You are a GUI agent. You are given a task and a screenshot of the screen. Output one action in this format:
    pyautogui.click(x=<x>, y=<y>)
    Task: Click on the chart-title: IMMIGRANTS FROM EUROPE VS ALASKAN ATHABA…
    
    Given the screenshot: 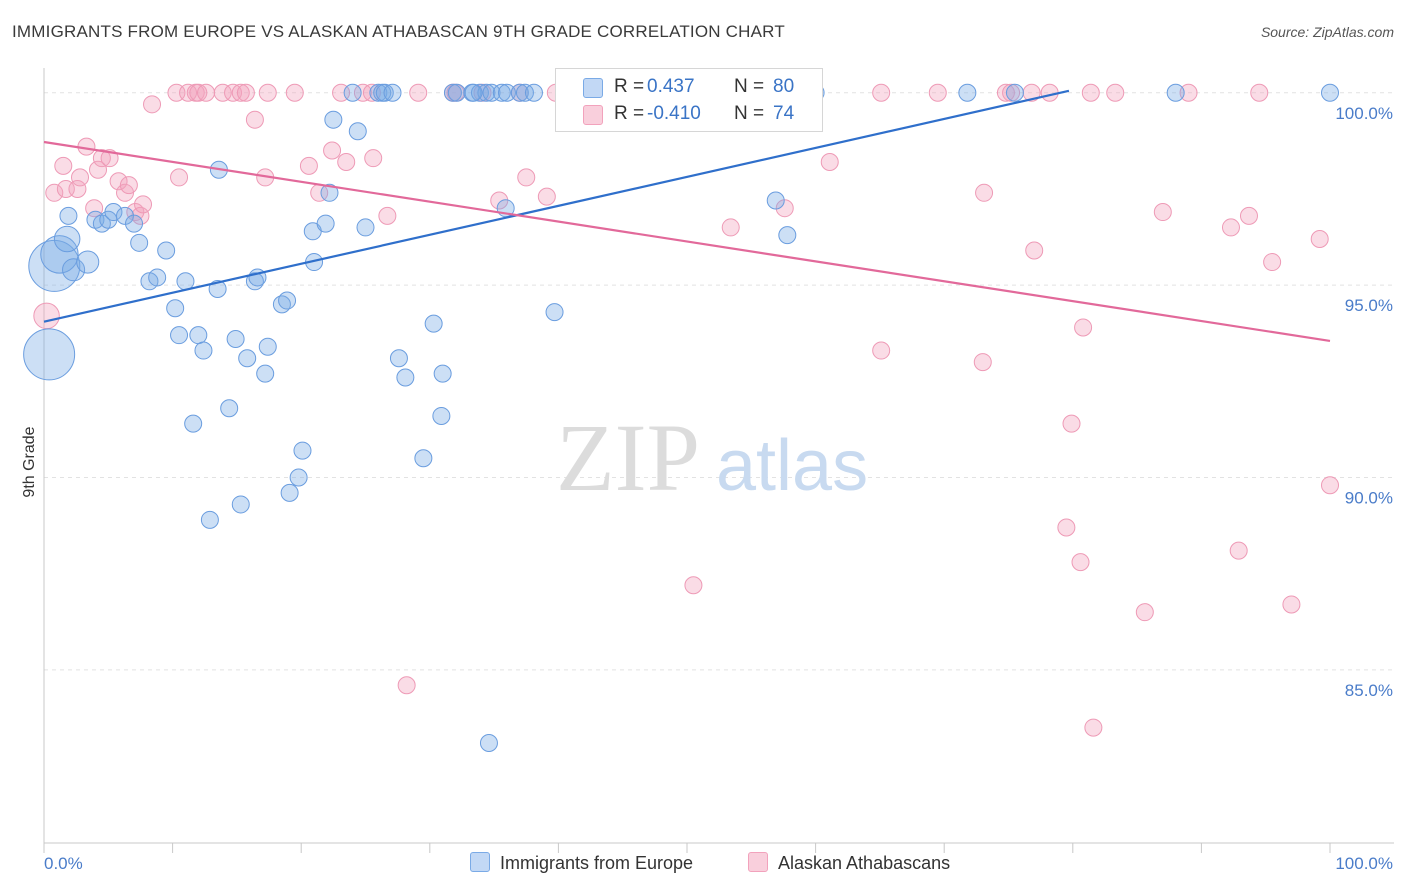 What is the action you would take?
    pyautogui.click(x=398, y=31)
    